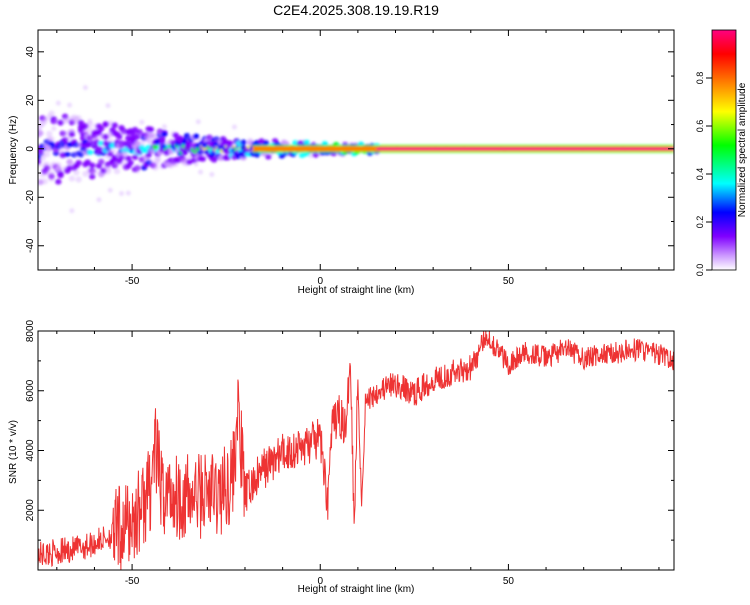 This screenshot has height=605, width=750. I want to click on snr-x-axis-label: Height of straight line (km), so click(356, 589).